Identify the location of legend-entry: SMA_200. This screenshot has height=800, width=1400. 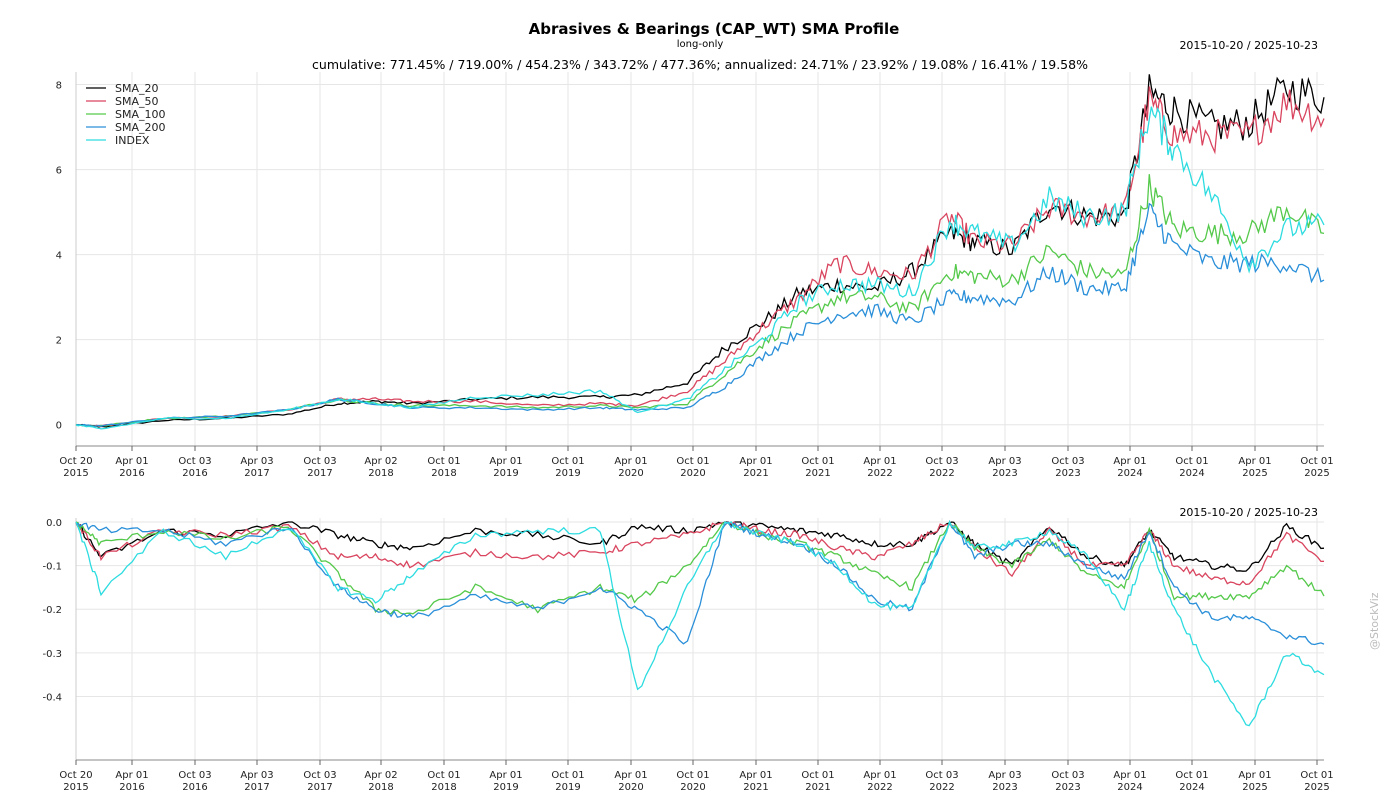
(140, 127).